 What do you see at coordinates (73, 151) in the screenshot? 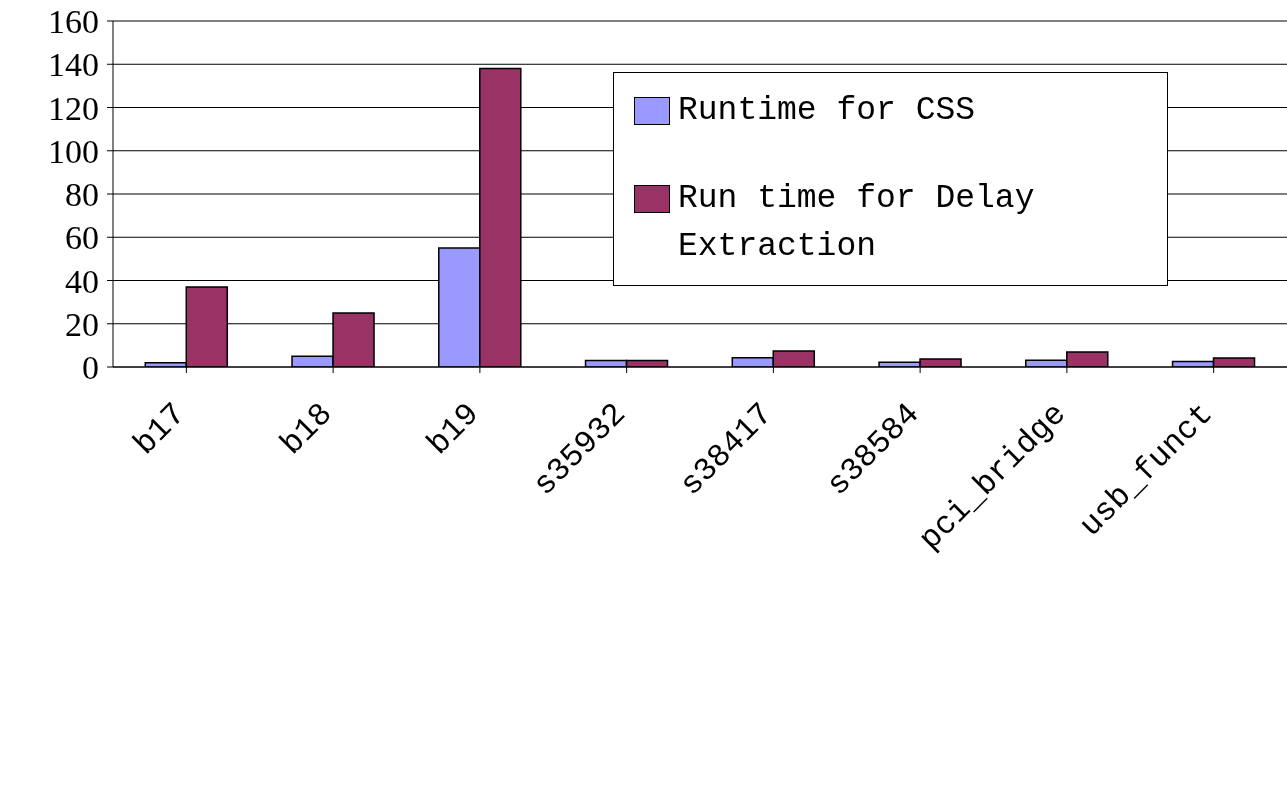
I see `y-tick-label: 100` at bounding box center [73, 151].